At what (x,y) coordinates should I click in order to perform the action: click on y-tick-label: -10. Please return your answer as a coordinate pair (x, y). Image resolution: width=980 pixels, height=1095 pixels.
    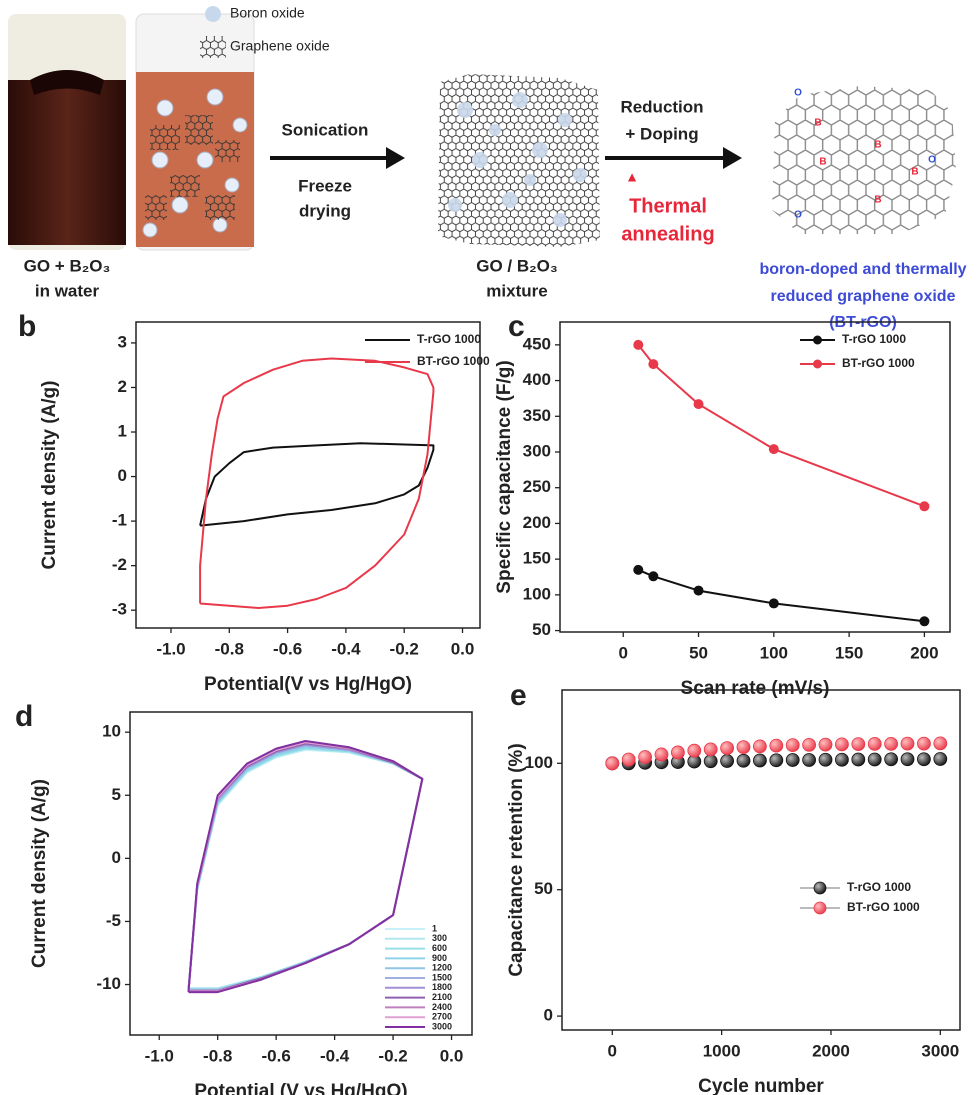
    Looking at the image, I should click on (108, 983).